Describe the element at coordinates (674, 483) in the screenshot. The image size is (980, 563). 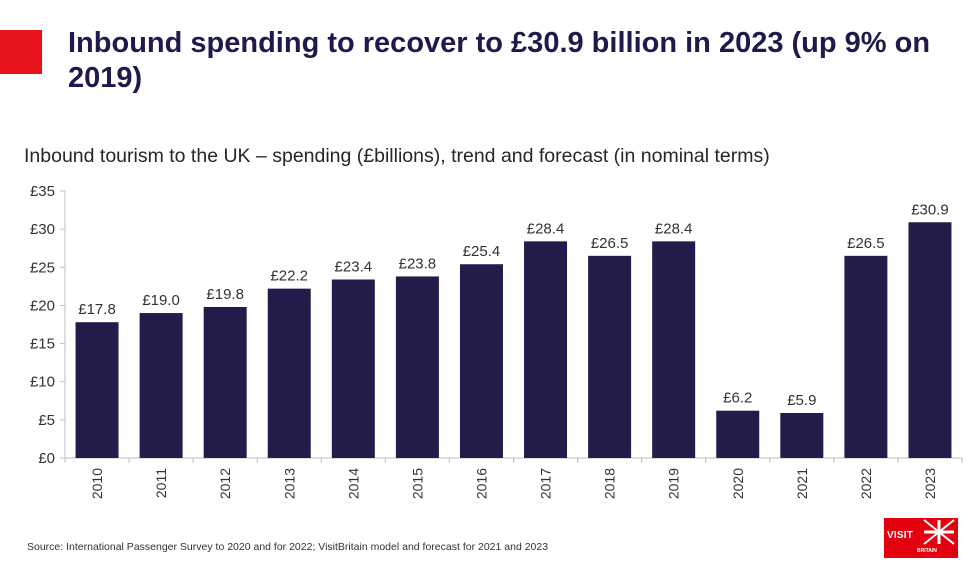
I see `x-tick-label: 2019` at that location.